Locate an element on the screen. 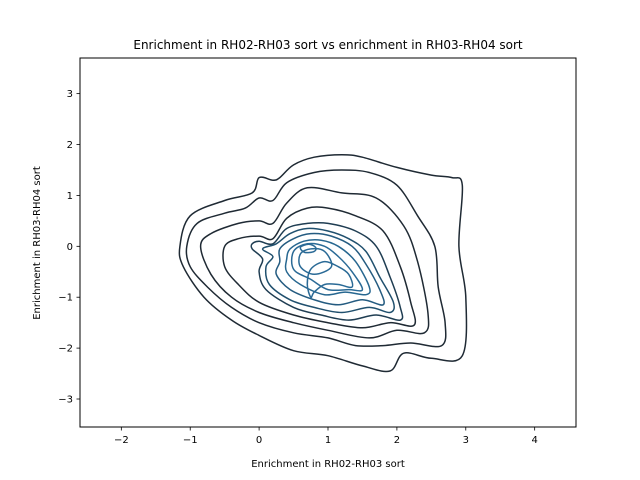 This screenshot has height=480, width=640. x-tick-label: 3 is located at coordinates (466, 440).